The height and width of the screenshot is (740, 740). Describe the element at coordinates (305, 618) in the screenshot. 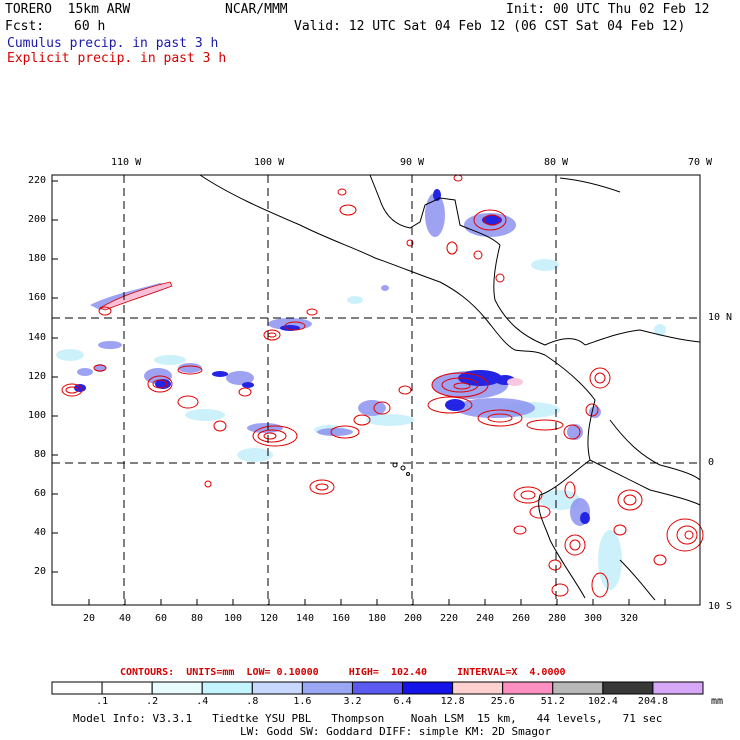

I see `x-label: 140` at that location.